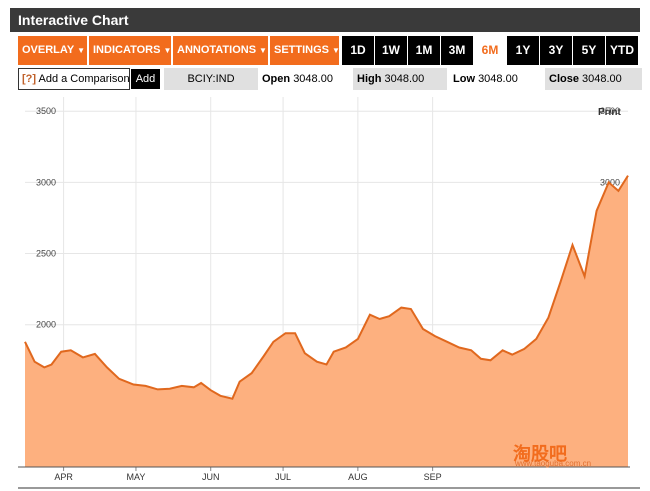  I want to click on ticker-symbol: BCIY:IND, so click(211, 79).